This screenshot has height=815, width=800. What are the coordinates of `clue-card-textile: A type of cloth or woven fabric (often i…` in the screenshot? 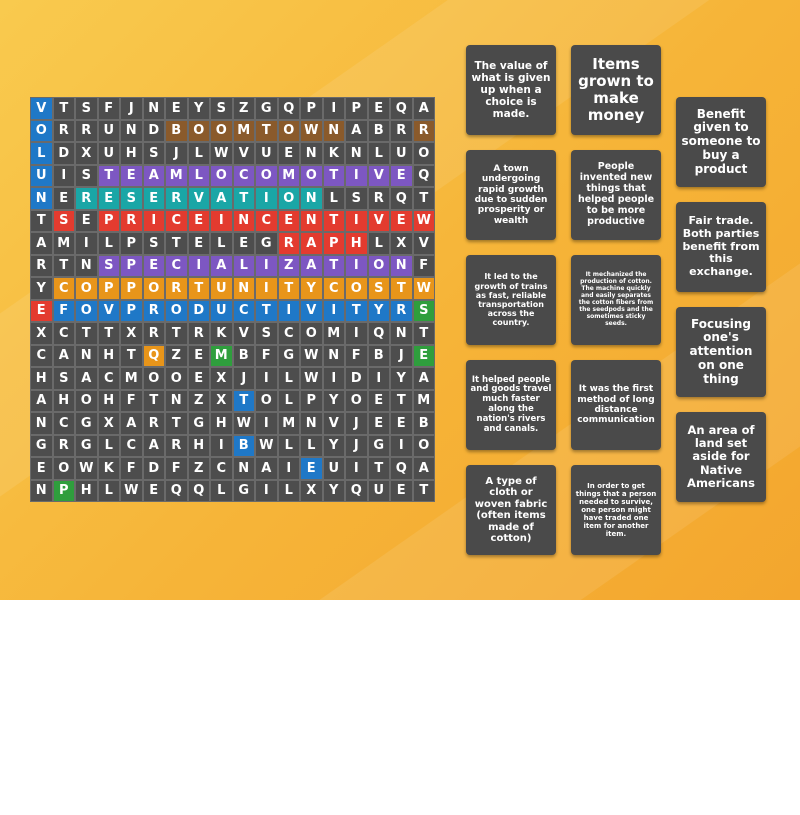 It's located at (511, 510).